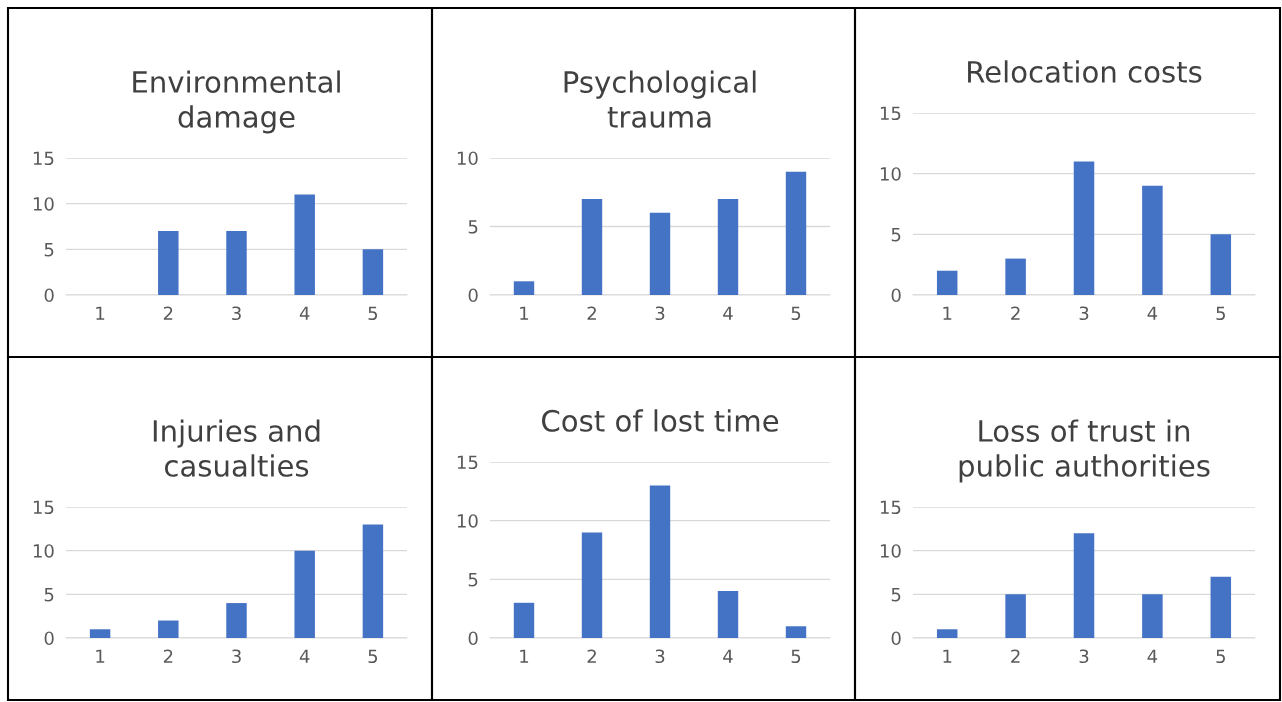  What do you see at coordinates (1084, 451) in the screenshot?
I see `chart-title: Loss of trust in public authorities` at bounding box center [1084, 451].